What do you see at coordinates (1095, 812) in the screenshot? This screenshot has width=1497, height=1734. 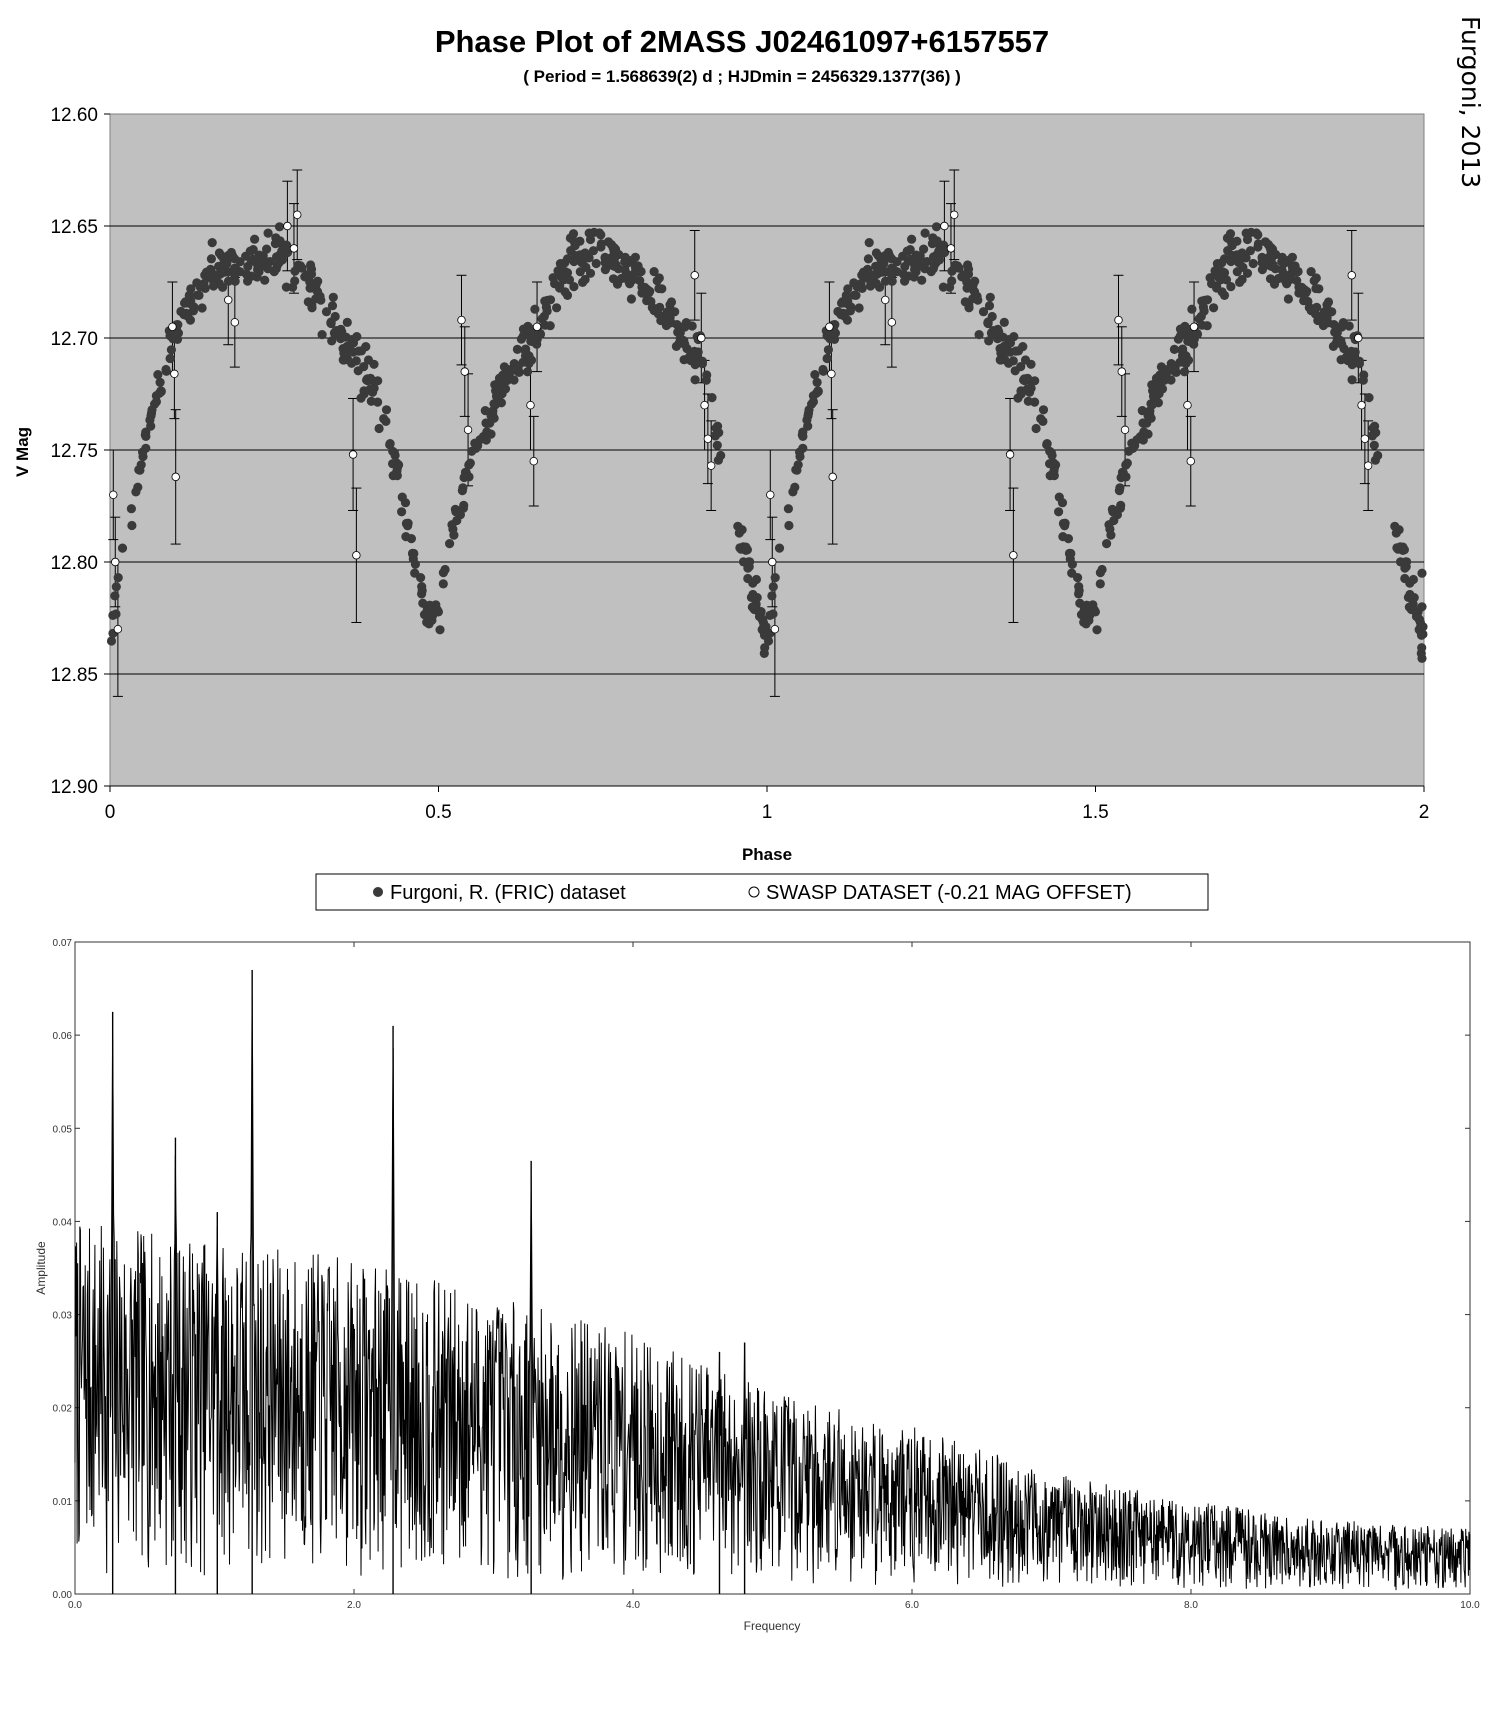 I see `phase-x-tick-label: 1.5` at bounding box center [1095, 812].